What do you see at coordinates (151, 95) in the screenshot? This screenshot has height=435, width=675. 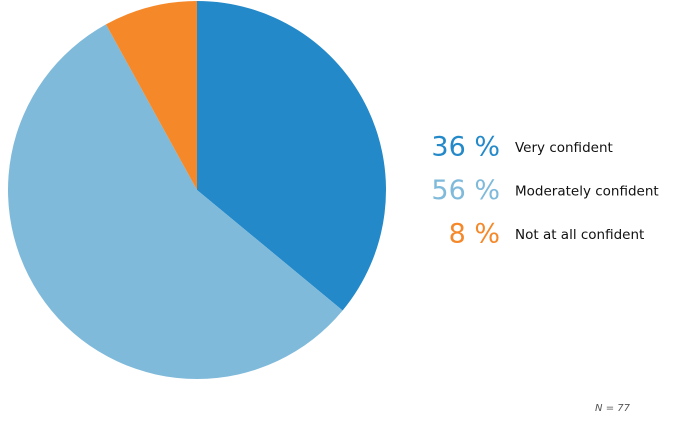 I see `pie-slice` at bounding box center [151, 95].